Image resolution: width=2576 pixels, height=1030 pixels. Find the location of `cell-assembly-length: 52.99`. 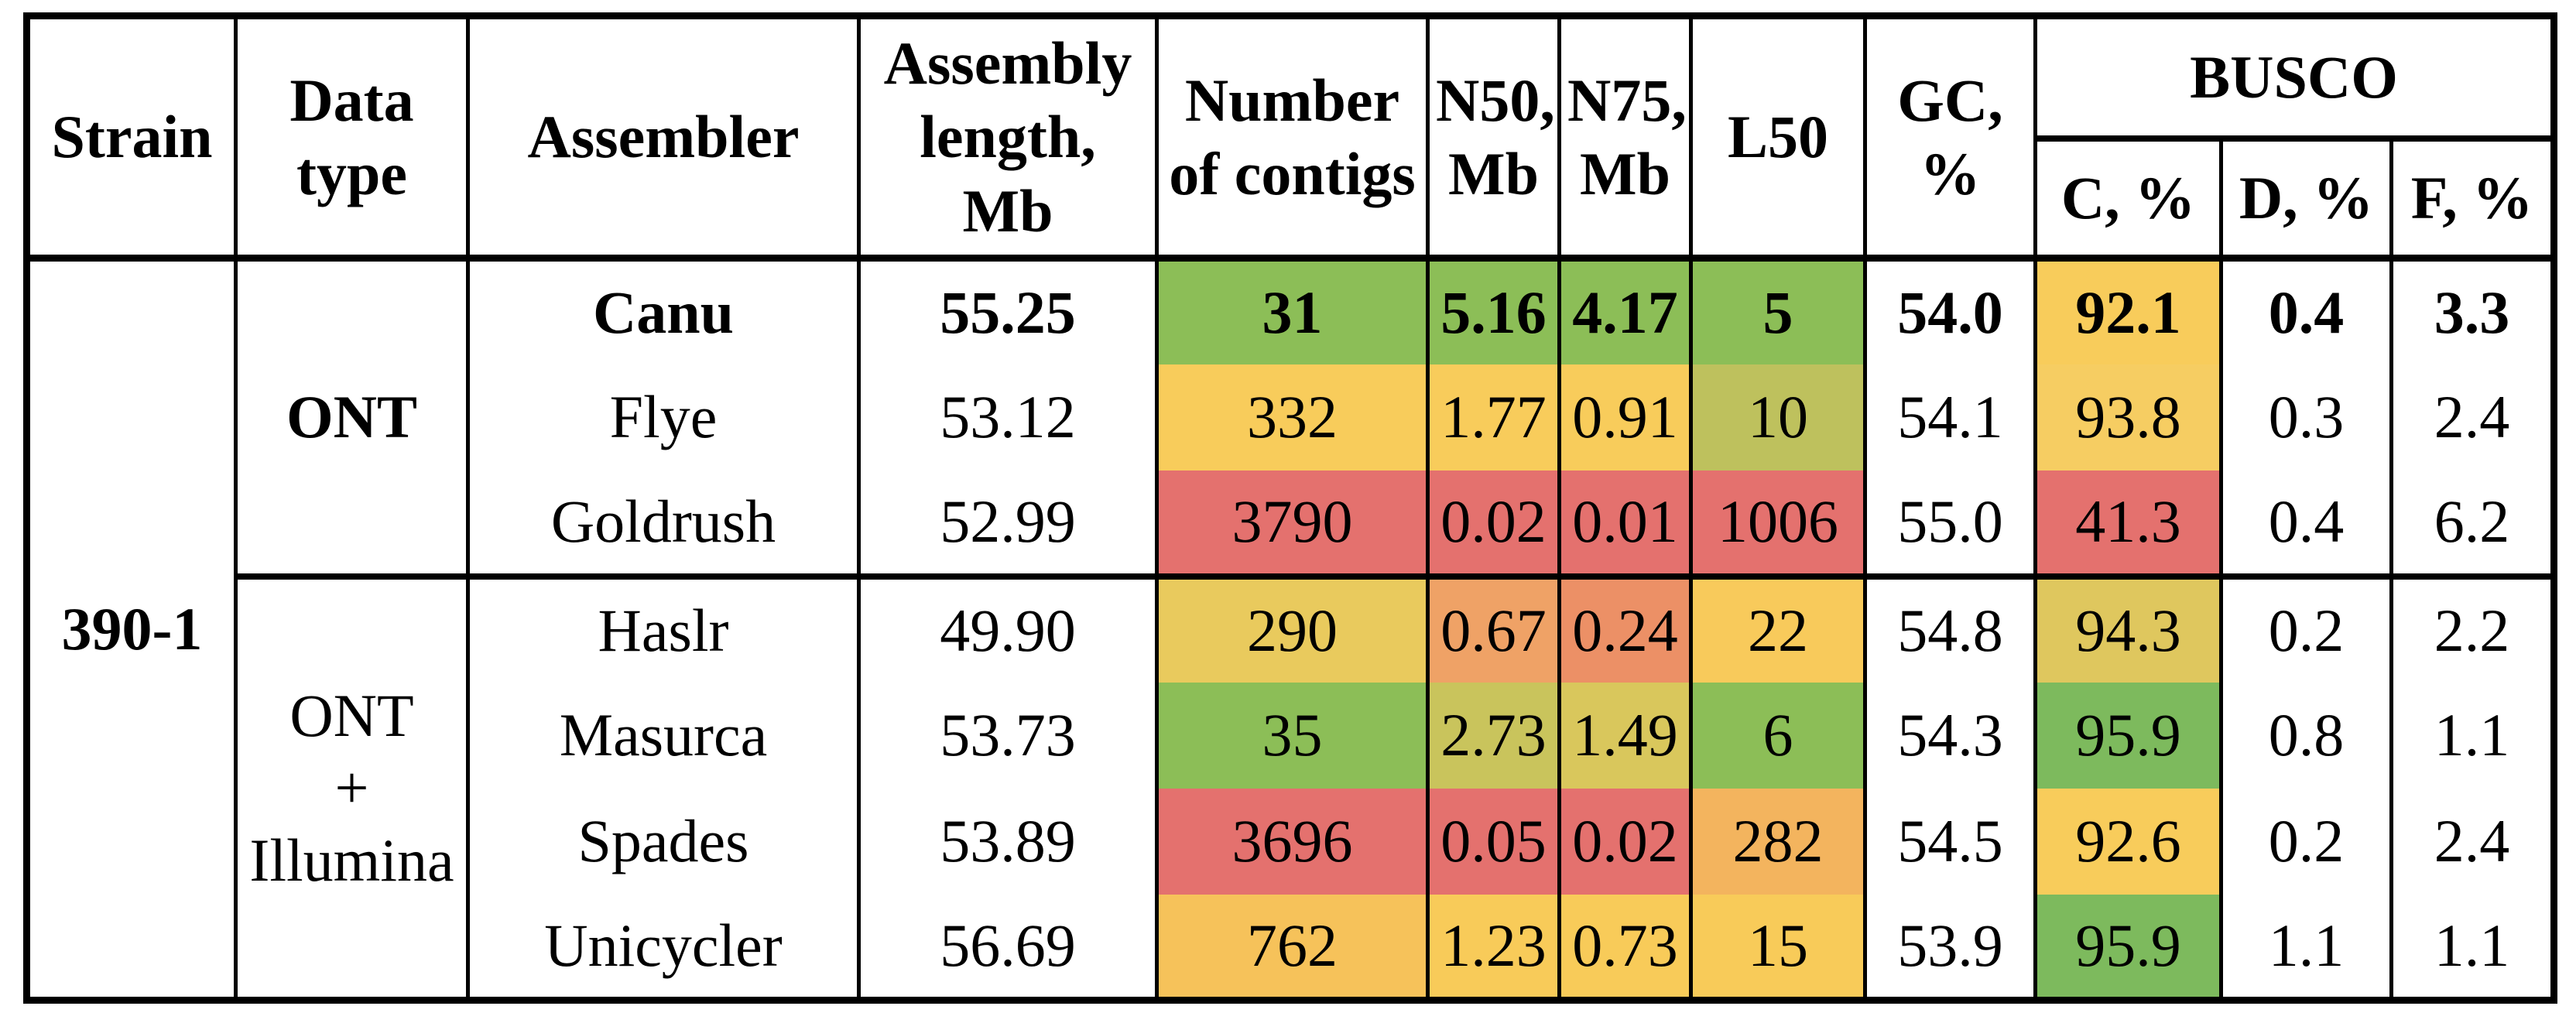

cell-assembly-length: 52.99 is located at coordinates (1008, 523).